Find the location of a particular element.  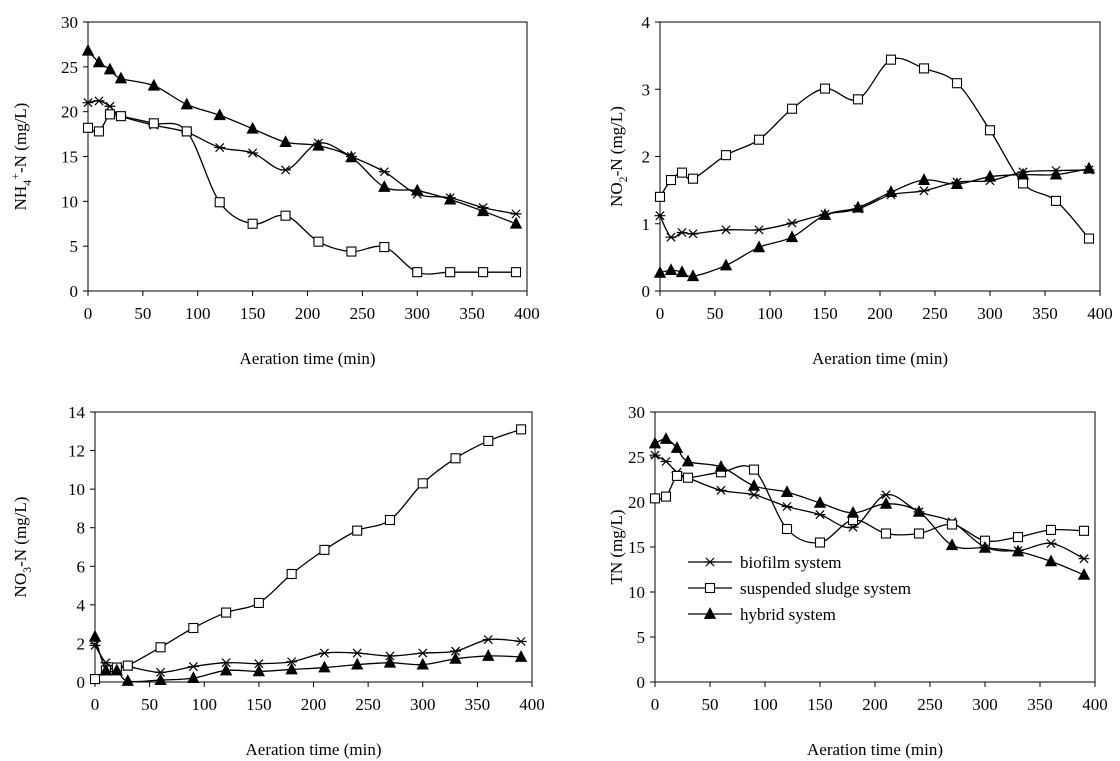

y-tick-label: 12 is located at coordinates (76, 451).